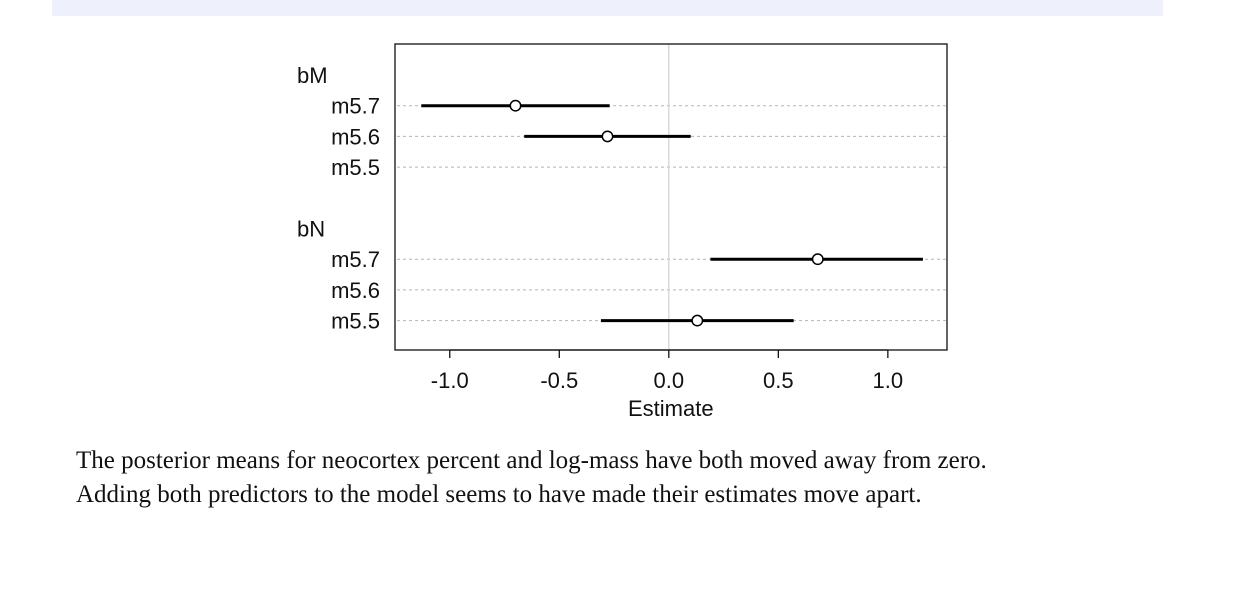  Describe the element at coordinates (355, 106) in the screenshot. I see `row-label-bM-m5.7: m5.7` at that location.